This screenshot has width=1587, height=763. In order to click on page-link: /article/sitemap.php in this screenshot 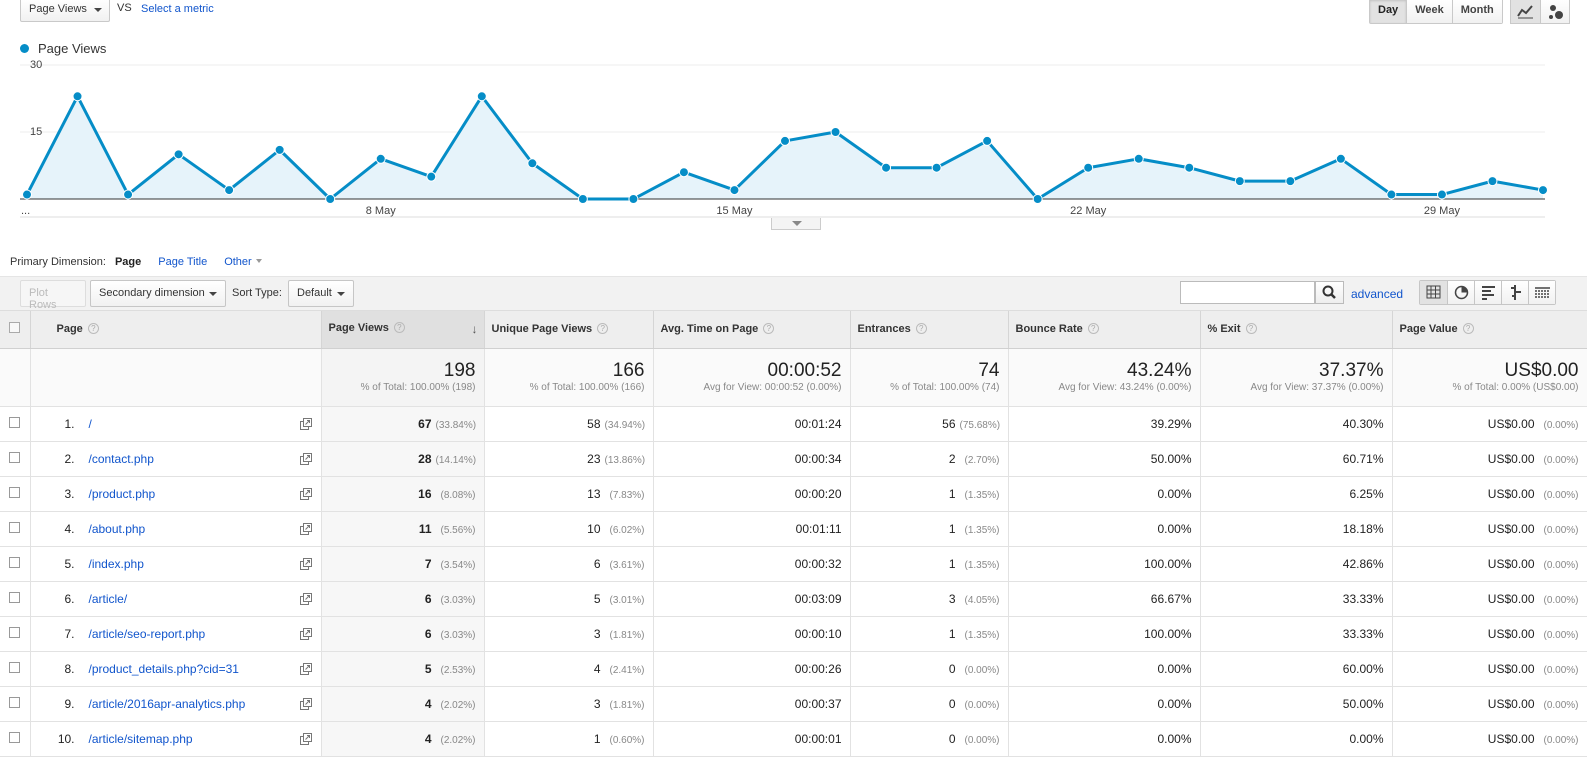, I will do `click(140, 738)`.